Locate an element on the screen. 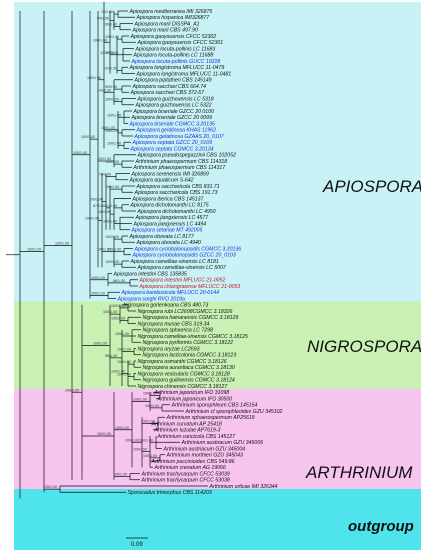 This screenshot has height=550, width=421. taxon-label: Arthrinium crenatum AG 19066 is located at coordinates (190, 468).